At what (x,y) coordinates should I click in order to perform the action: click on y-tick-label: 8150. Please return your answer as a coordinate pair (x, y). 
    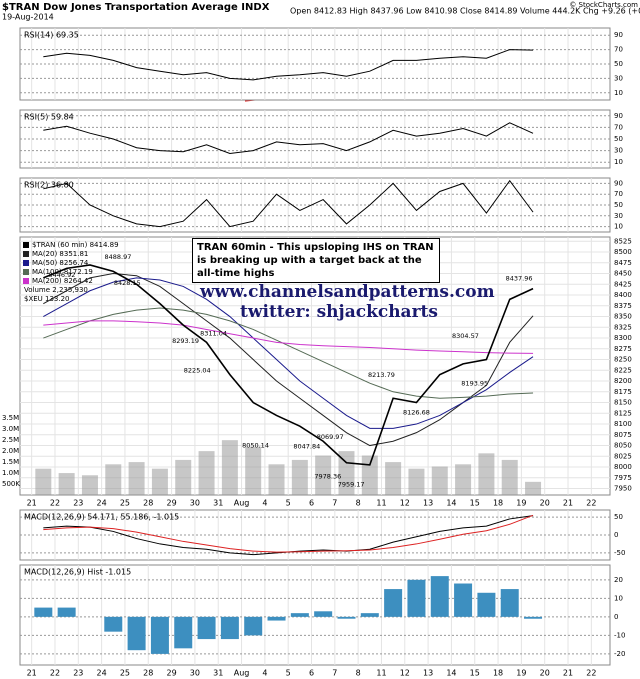
    Looking at the image, I should click on (623, 403).